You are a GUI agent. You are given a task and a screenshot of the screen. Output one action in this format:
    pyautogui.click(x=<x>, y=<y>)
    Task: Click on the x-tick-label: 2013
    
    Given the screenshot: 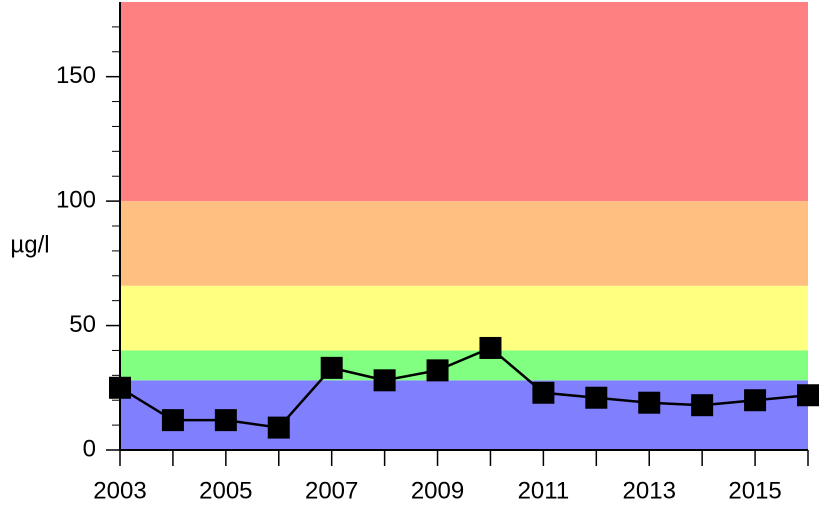 What is the action you would take?
    pyautogui.click(x=649, y=490)
    